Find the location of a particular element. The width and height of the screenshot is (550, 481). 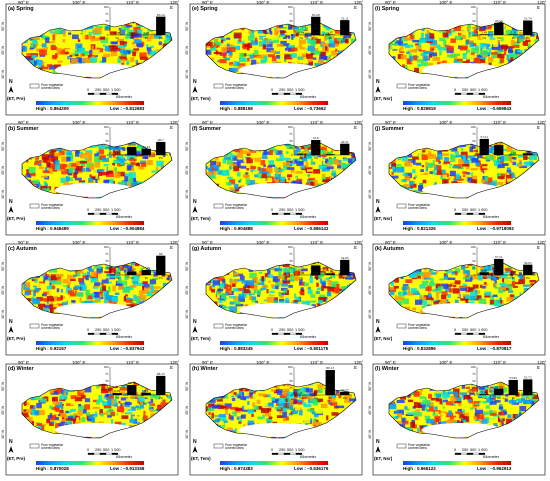

panel-label: (b) Summer is located at coordinates (23, 129).